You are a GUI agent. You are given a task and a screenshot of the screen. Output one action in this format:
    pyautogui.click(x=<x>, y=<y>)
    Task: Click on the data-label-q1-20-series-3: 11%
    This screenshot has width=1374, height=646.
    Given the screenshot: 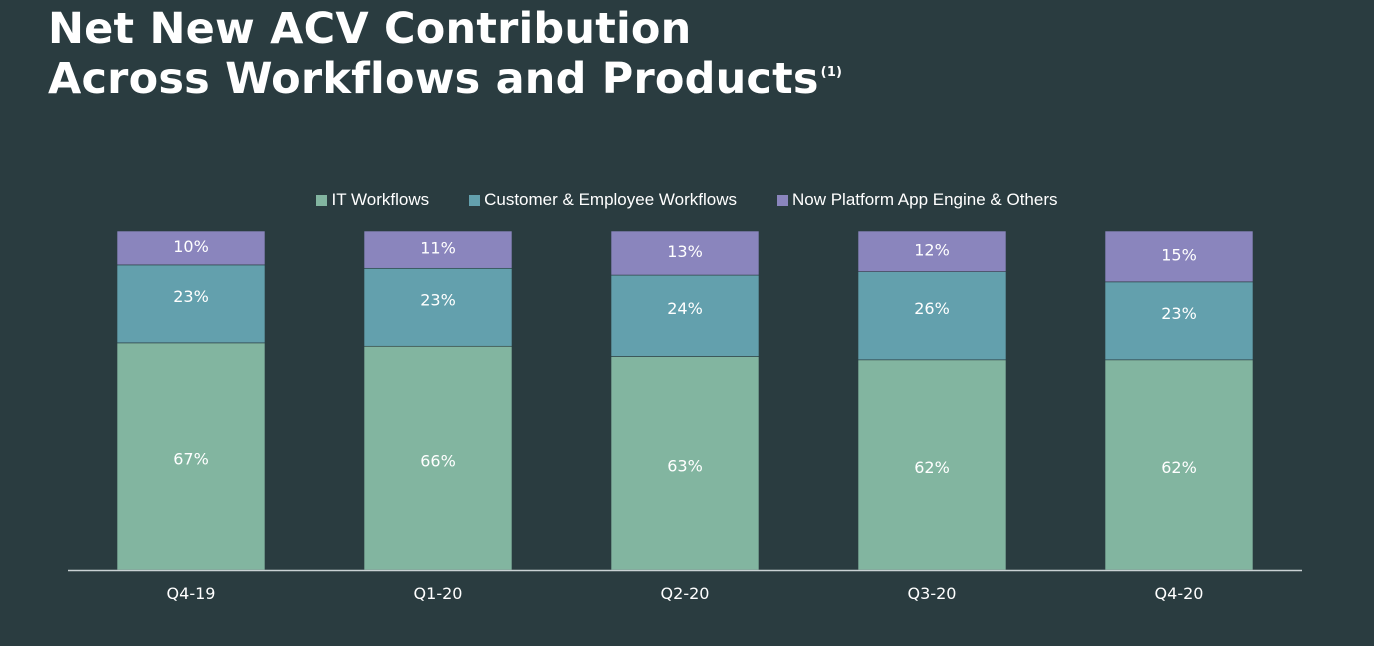 What is the action you would take?
    pyautogui.click(x=438, y=248)
    